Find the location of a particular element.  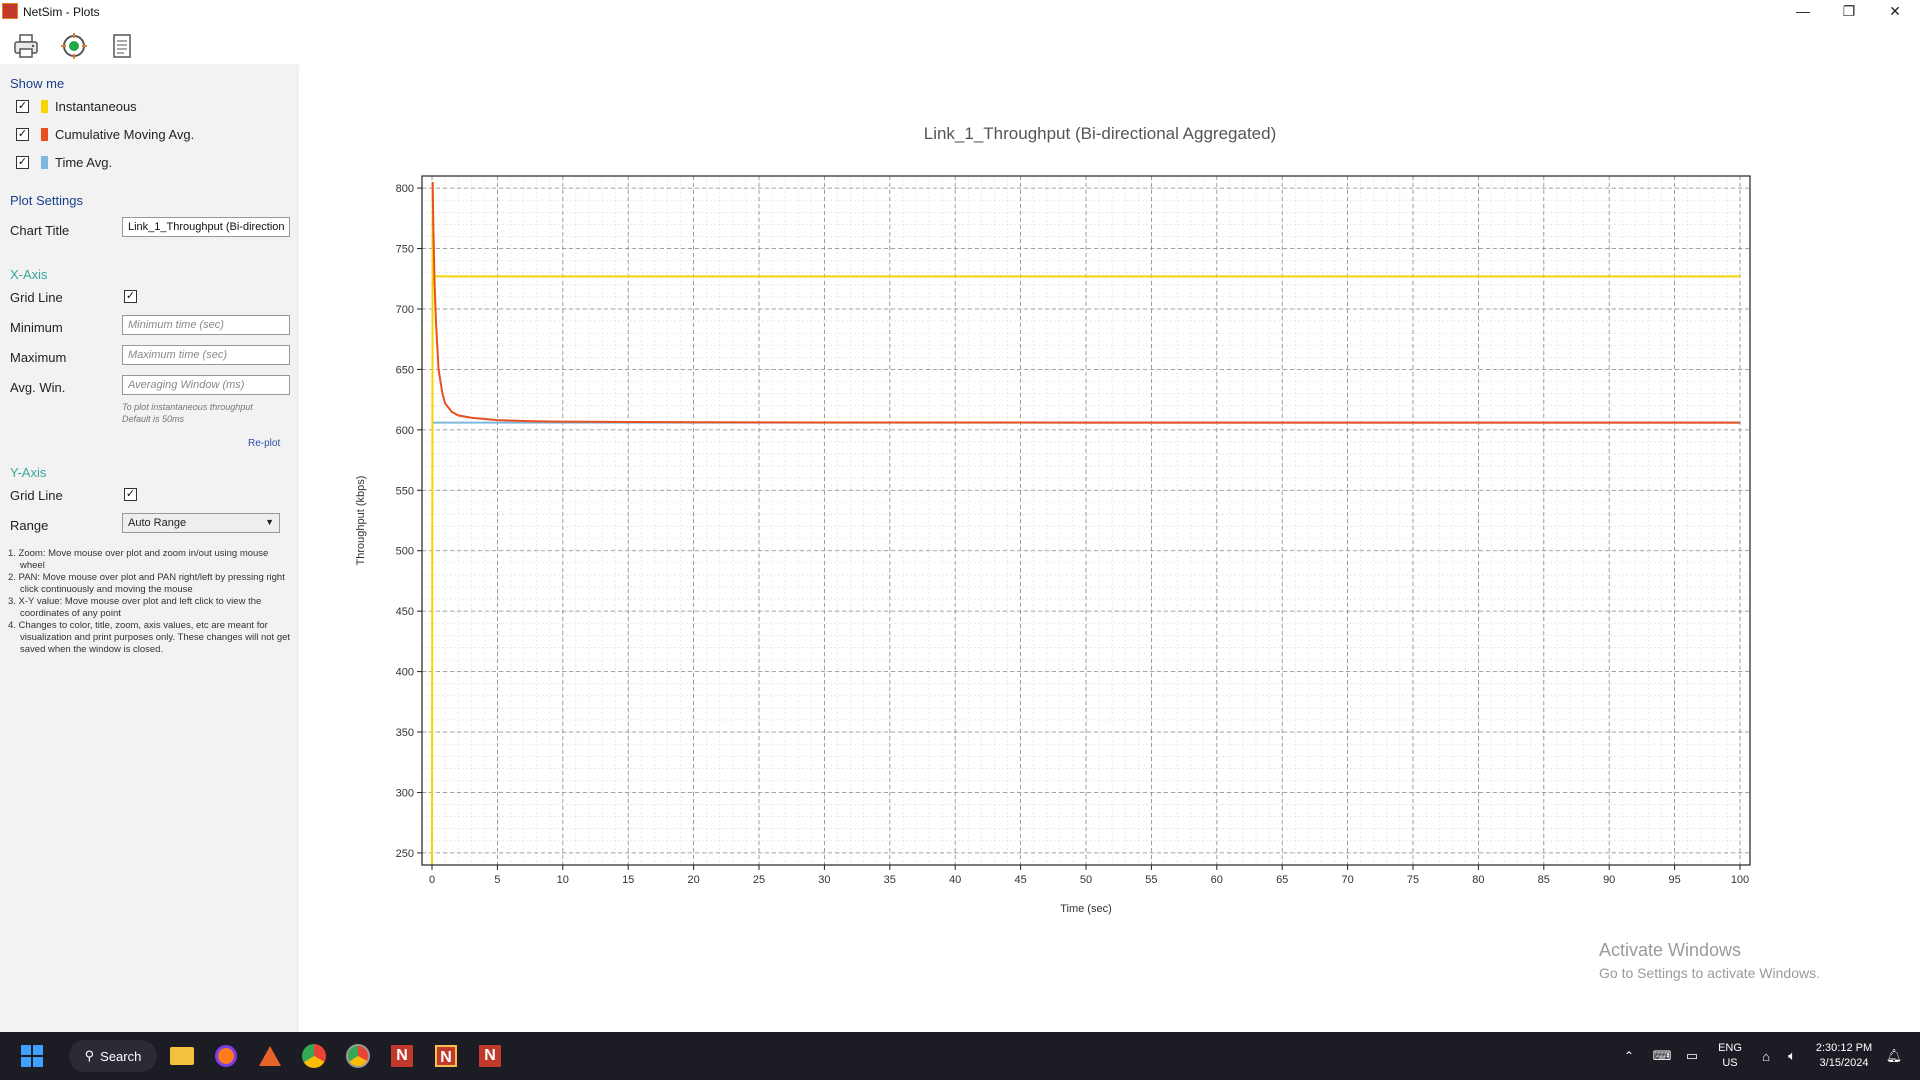

document-icon is located at coordinates (122, 46).